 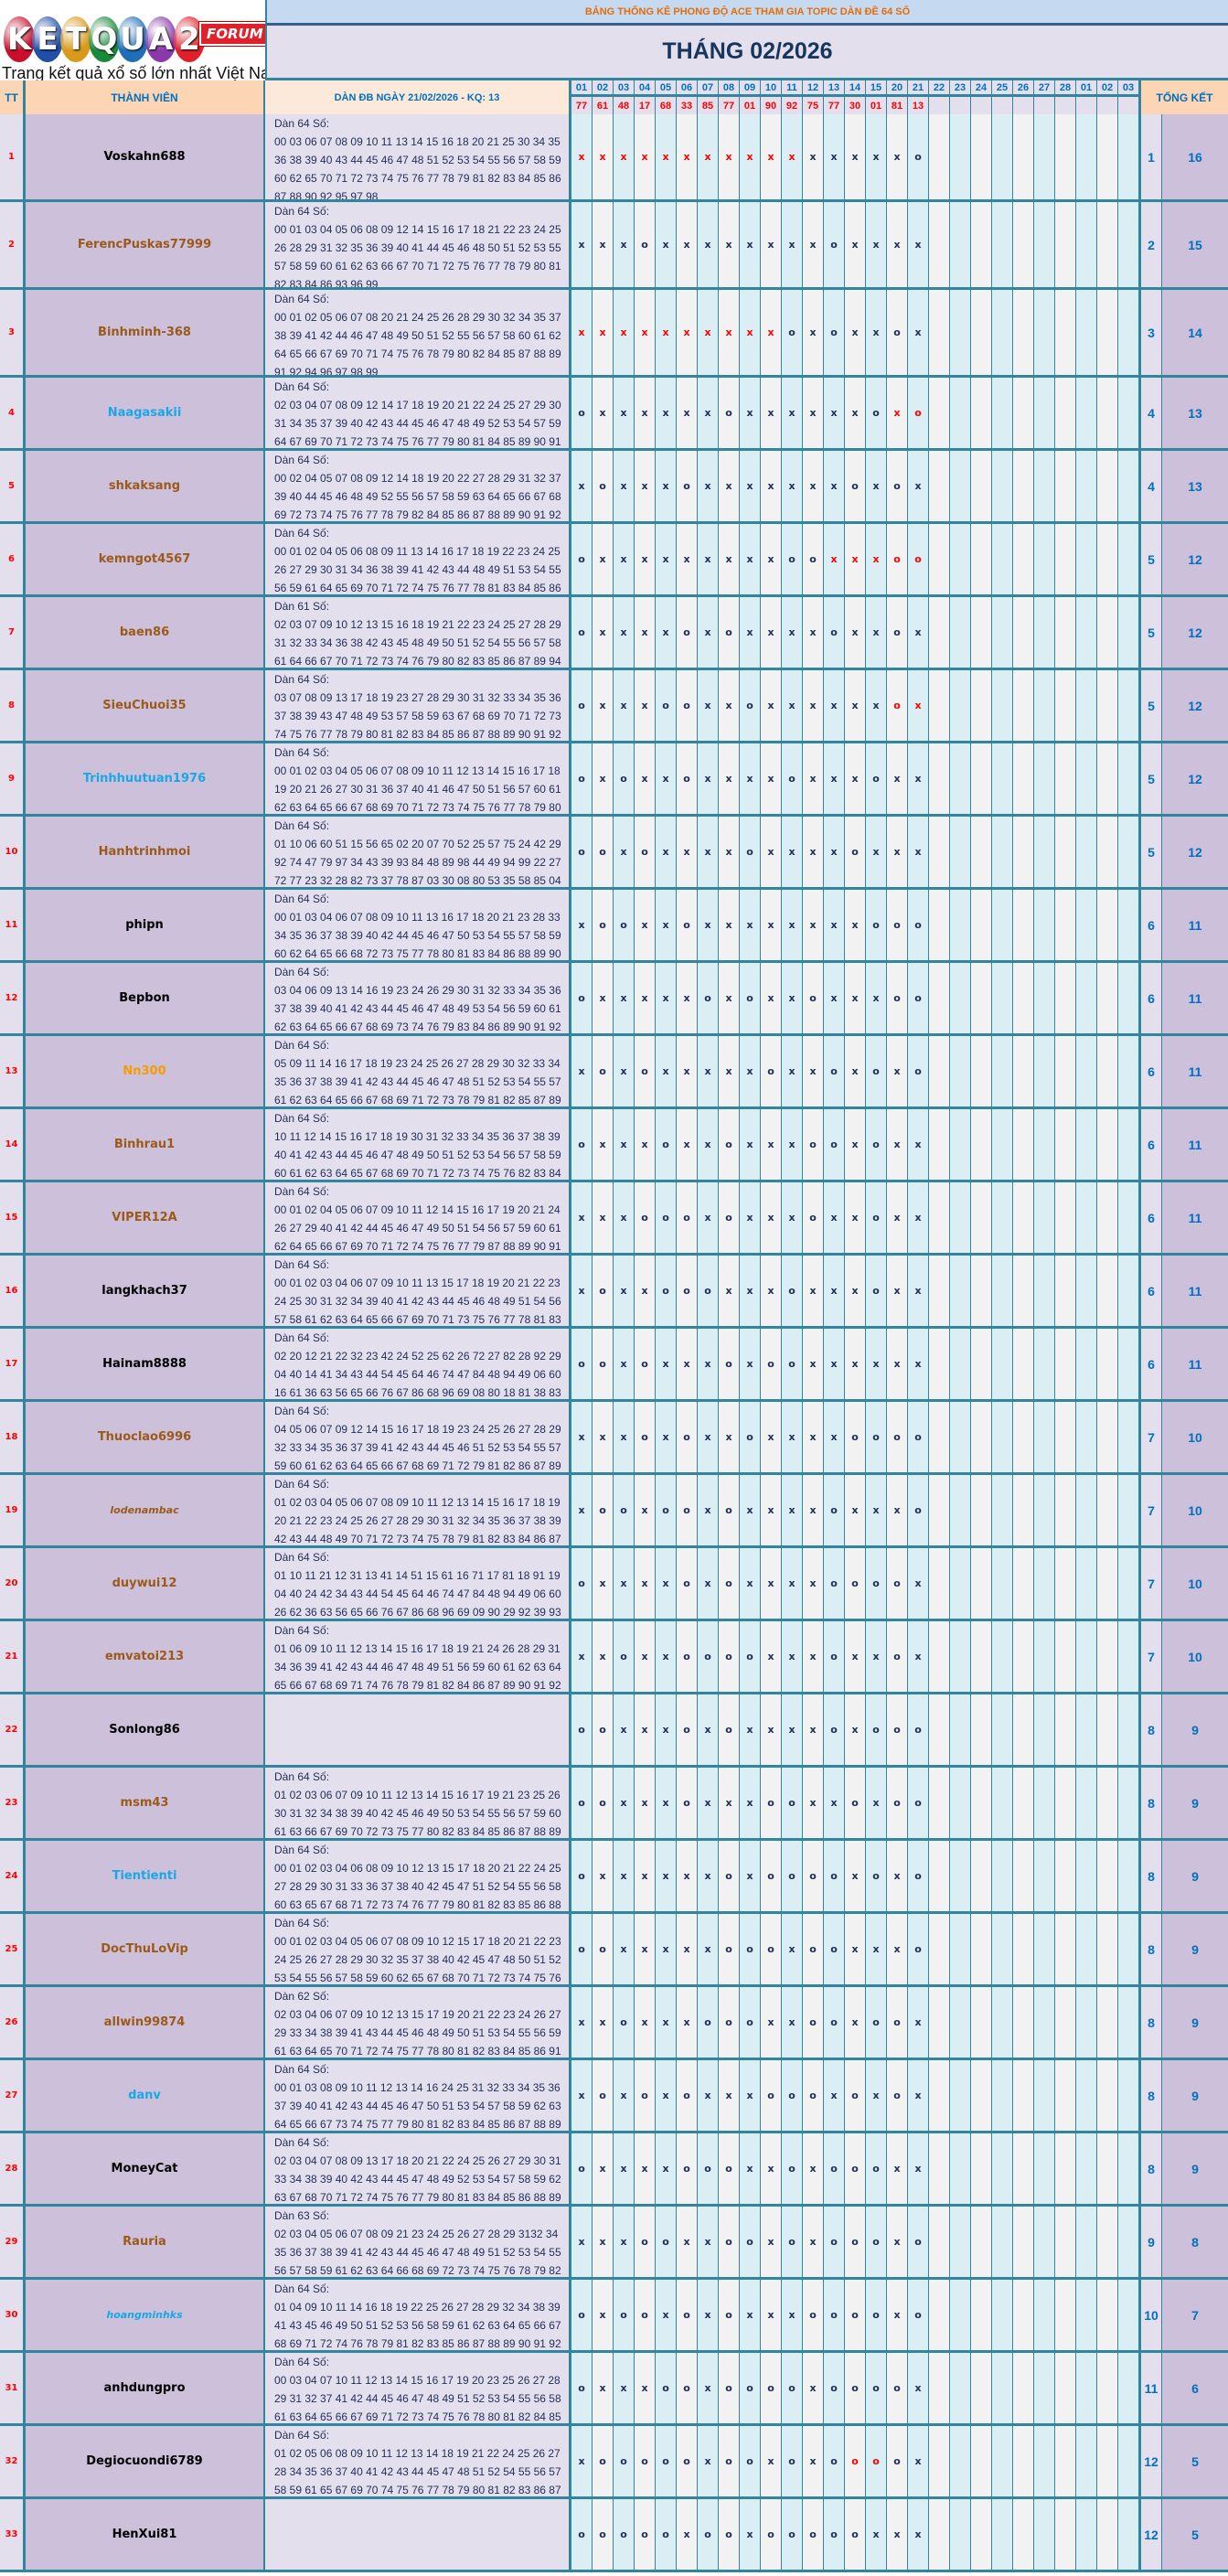 What do you see at coordinates (13, 925) in the screenshot?
I see `row-number: 11` at bounding box center [13, 925].